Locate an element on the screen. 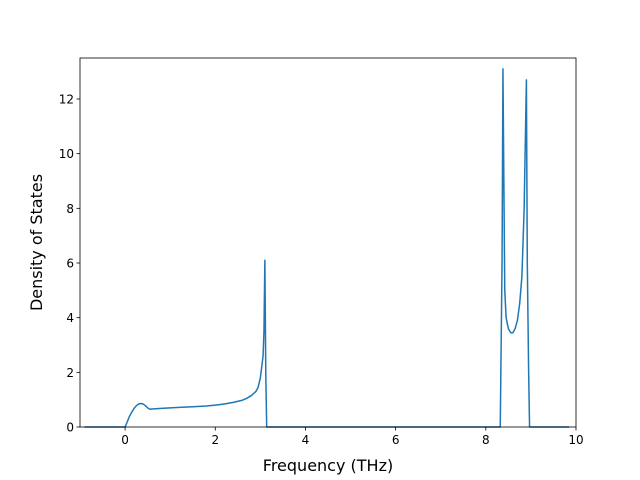 The height and width of the screenshot is (480, 640). y-tick-label: 10 is located at coordinates (66, 154).